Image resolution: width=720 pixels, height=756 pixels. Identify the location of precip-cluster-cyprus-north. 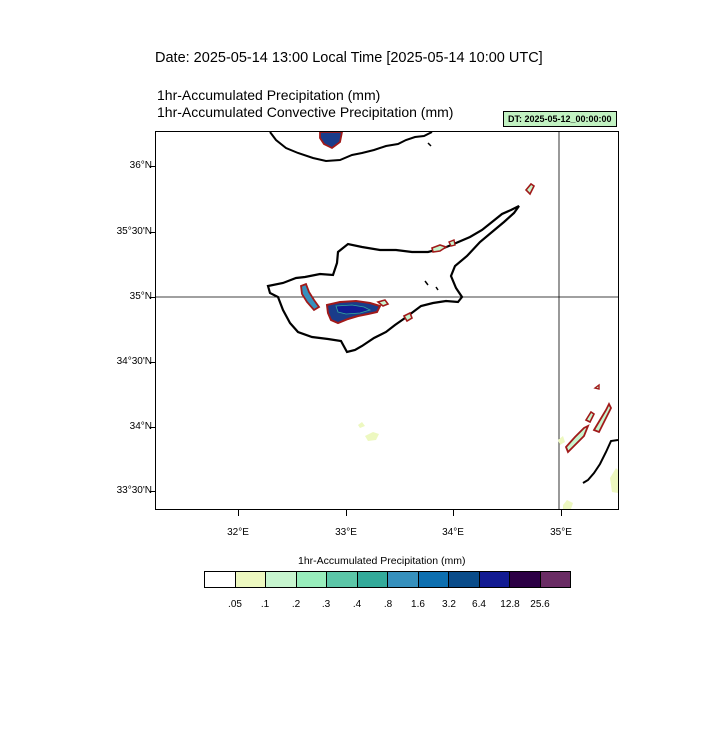
(439, 248).